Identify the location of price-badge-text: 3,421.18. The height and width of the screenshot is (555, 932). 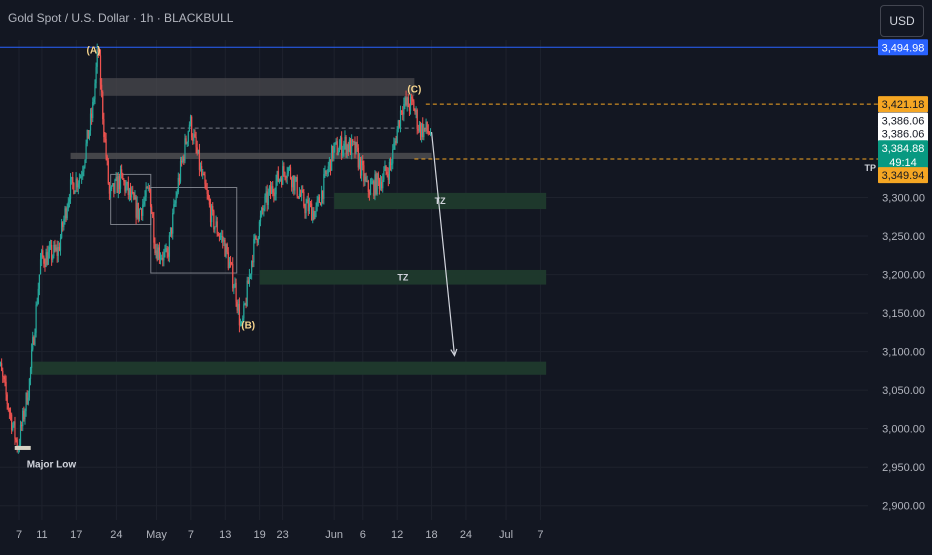
(903, 105).